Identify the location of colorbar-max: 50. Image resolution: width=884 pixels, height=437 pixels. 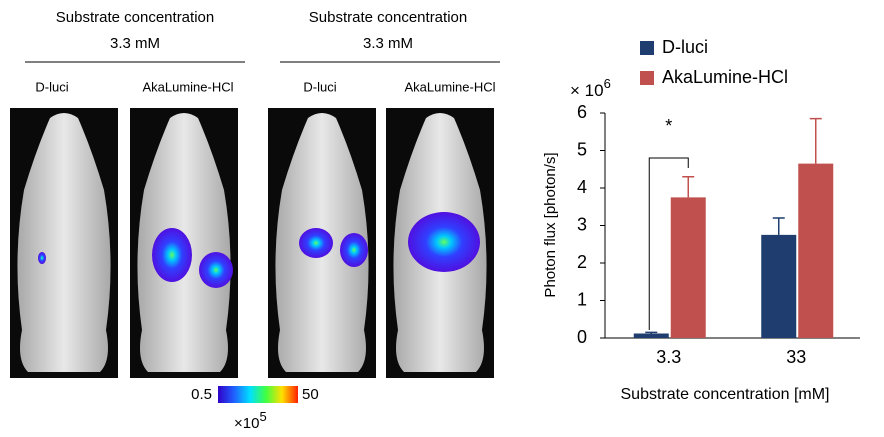
(310, 394).